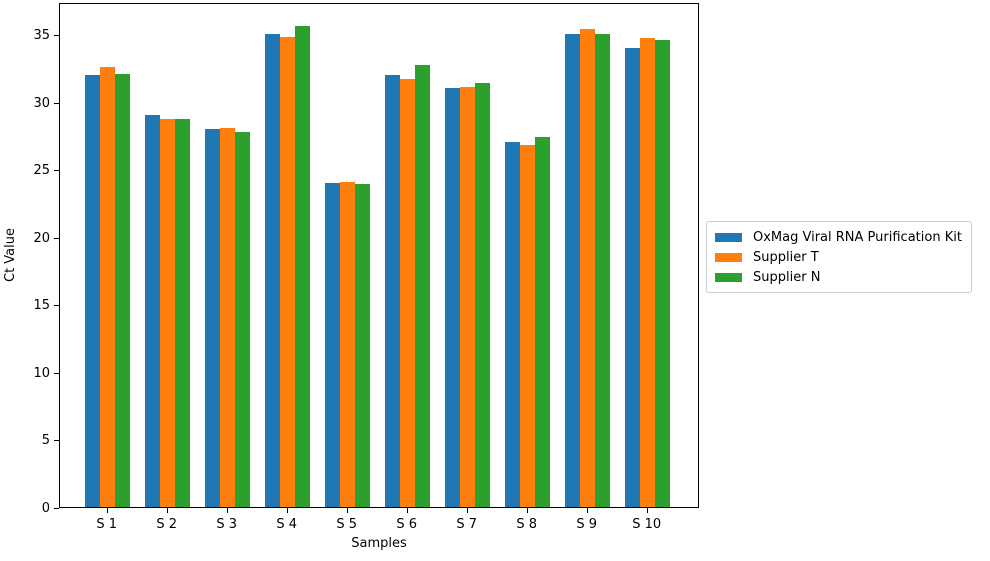 Image resolution: width=990 pixels, height=561 pixels. What do you see at coordinates (728, 257) in the screenshot?
I see `legend-swatch-supplier-t` at bounding box center [728, 257].